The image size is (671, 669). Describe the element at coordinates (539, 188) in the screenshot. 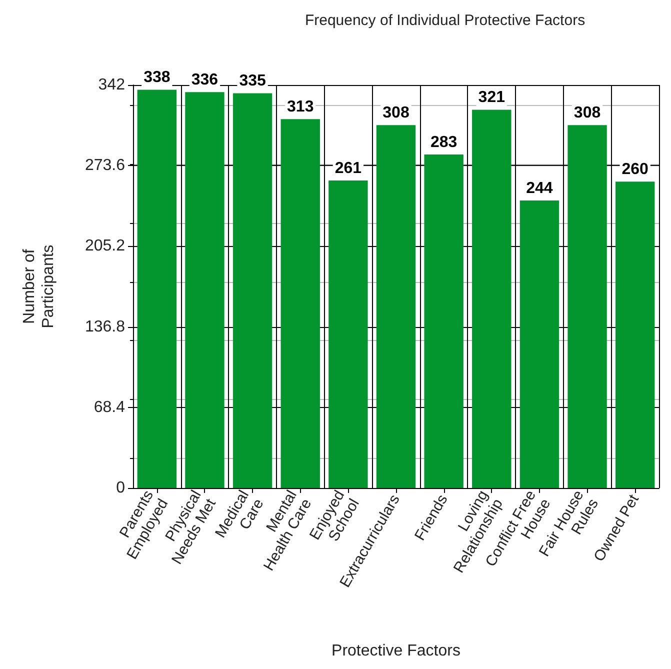

I see `data-label: 244` at that location.